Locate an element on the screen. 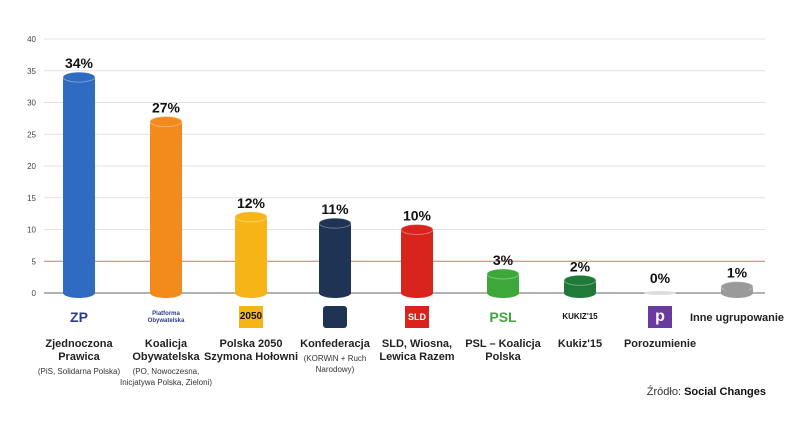  y-tick-label: 40 is located at coordinates (31, 39).